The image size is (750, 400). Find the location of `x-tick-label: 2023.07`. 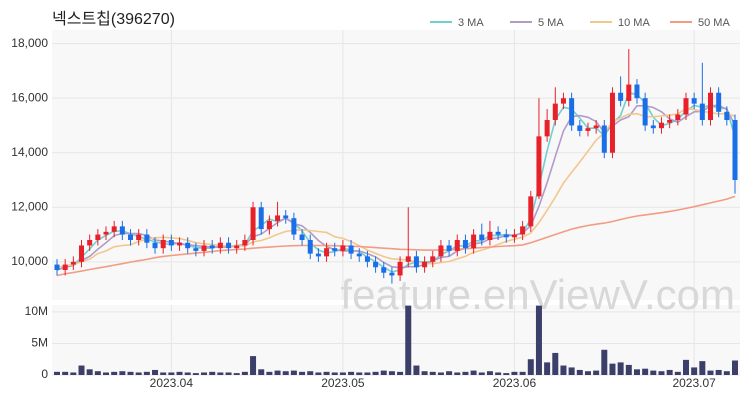

x-tick-label: 2023.07 is located at coordinates (694, 383).